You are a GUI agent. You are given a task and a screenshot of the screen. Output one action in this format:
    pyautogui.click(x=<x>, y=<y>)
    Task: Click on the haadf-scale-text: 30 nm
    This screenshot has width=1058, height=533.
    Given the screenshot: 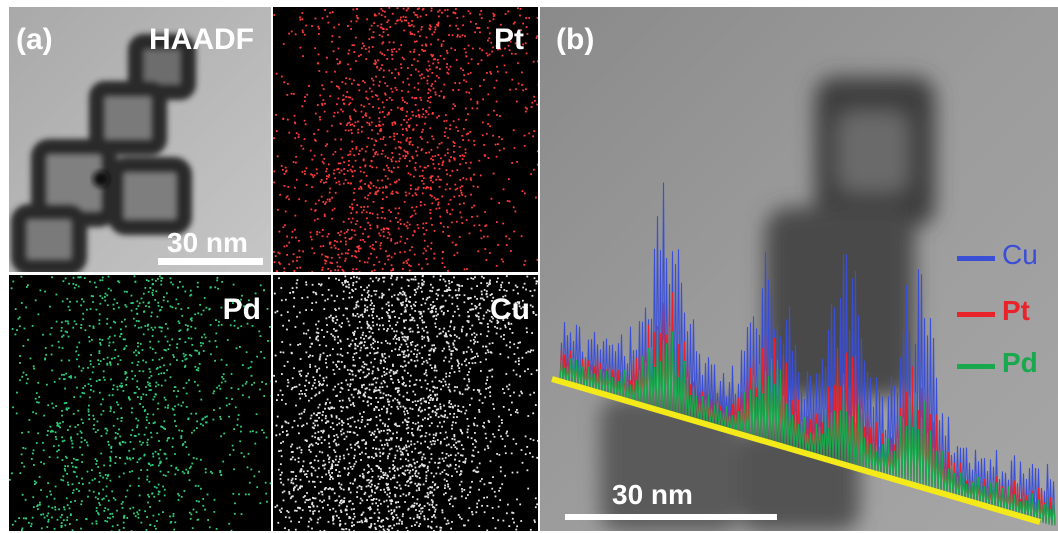 What is the action you would take?
    pyautogui.click(x=207, y=242)
    